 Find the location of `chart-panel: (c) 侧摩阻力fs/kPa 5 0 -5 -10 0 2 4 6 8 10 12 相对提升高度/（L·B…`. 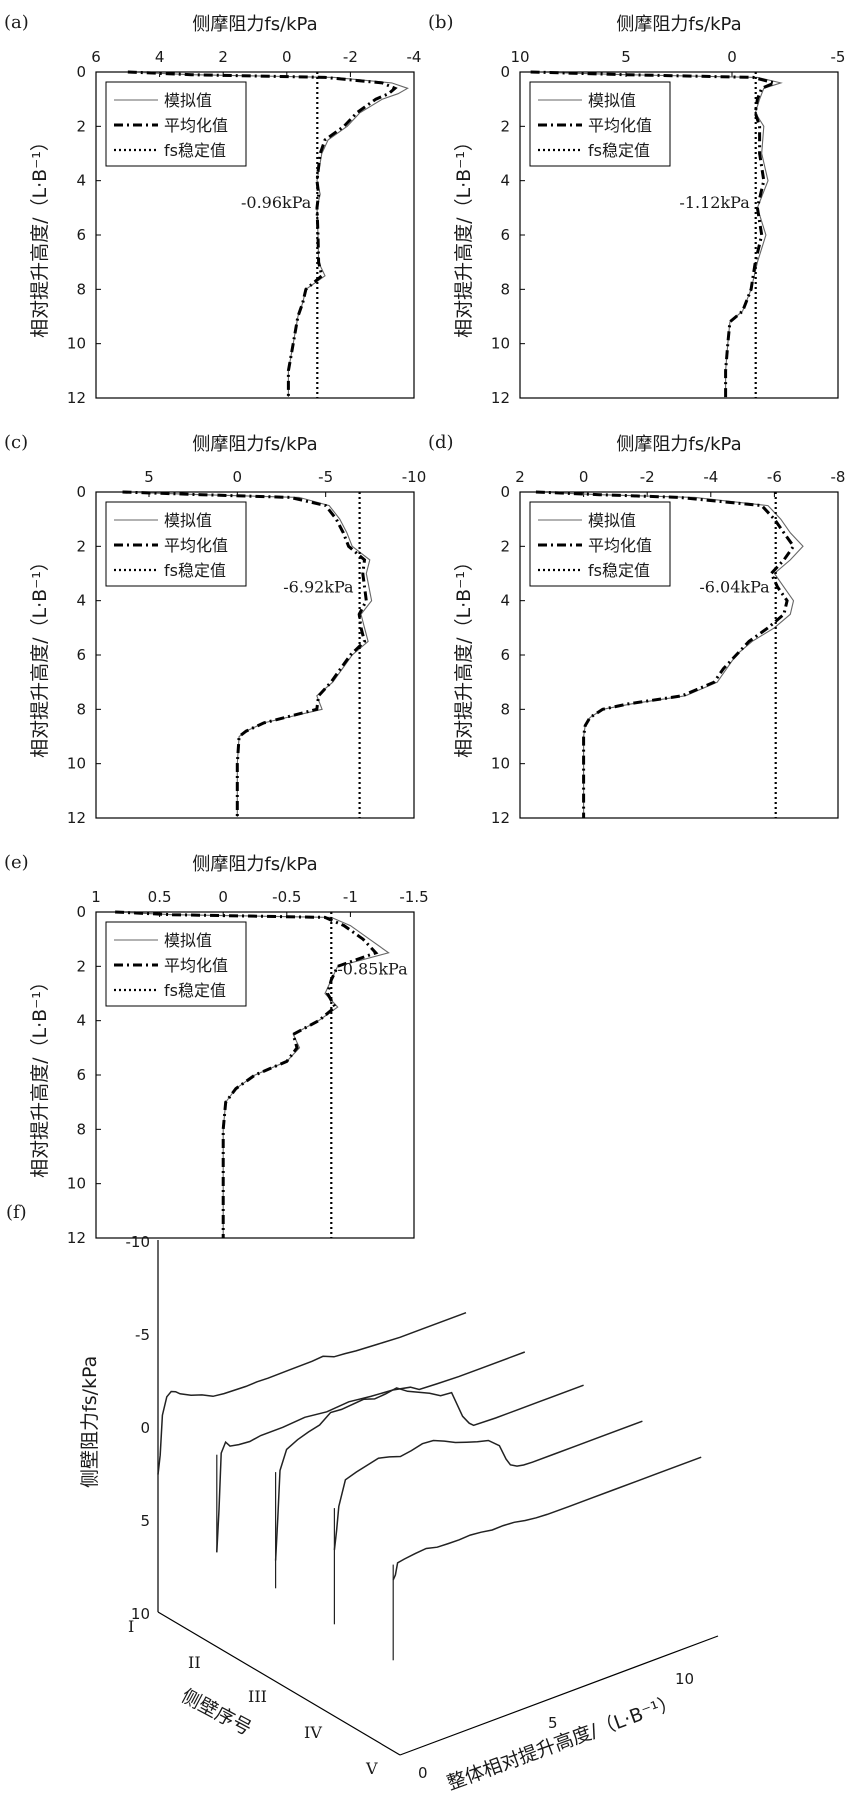

chart-panel: (c) 侧摩阻力fs/kPa 5 0 -5 -10 0 2 4 6 8 10 12 相对提升高度/（L·B… is located at coordinates (215, 629).